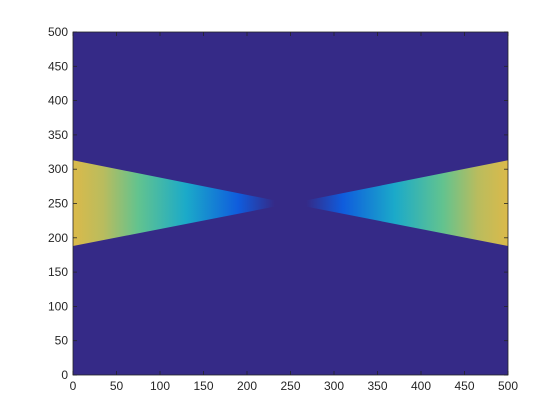 This screenshot has height=420, width=560. I want to click on y-tick-label: 450, so click(58, 66).